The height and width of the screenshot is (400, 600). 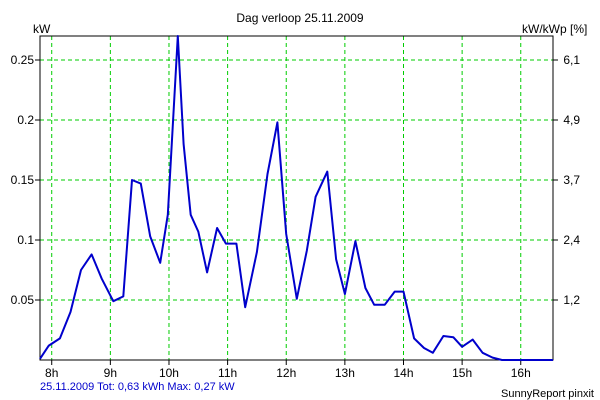 What do you see at coordinates (554, 29) in the screenshot?
I see `y-axis-right-label: kW/kWp [%]` at bounding box center [554, 29].